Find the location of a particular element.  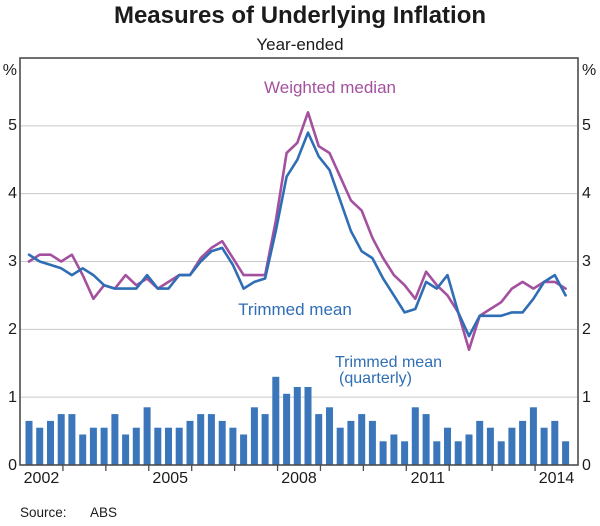

y-axis-label-left-0: 0 is located at coordinates (12, 465).